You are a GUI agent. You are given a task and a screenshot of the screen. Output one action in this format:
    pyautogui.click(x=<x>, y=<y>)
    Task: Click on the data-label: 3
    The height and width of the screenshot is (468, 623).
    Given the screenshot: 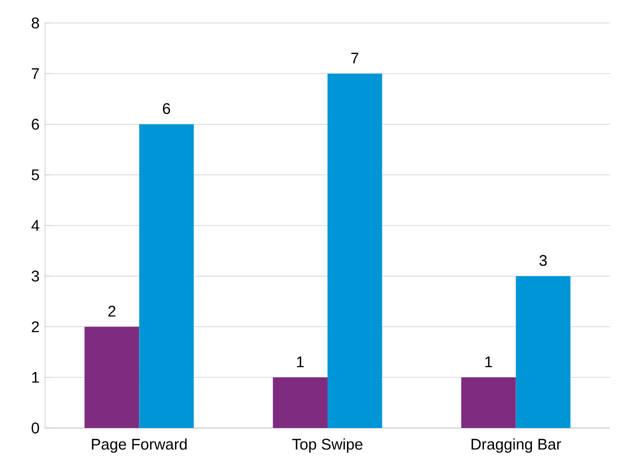 What is the action you would take?
    pyautogui.click(x=543, y=260)
    